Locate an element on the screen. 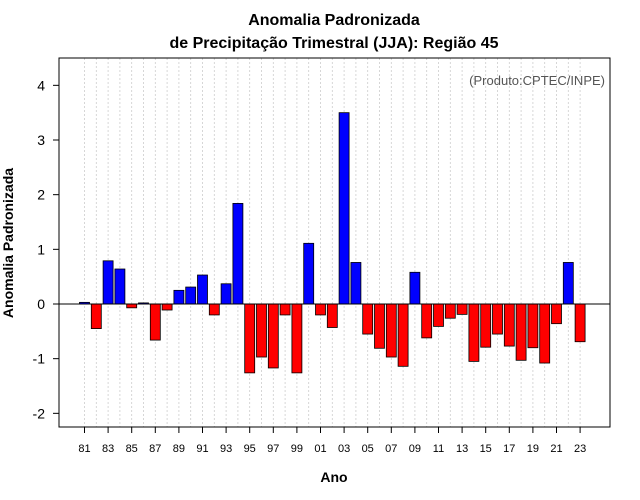 The height and width of the screenshot is (500, 640). bar-1985 is located at coordinates (132, 306).